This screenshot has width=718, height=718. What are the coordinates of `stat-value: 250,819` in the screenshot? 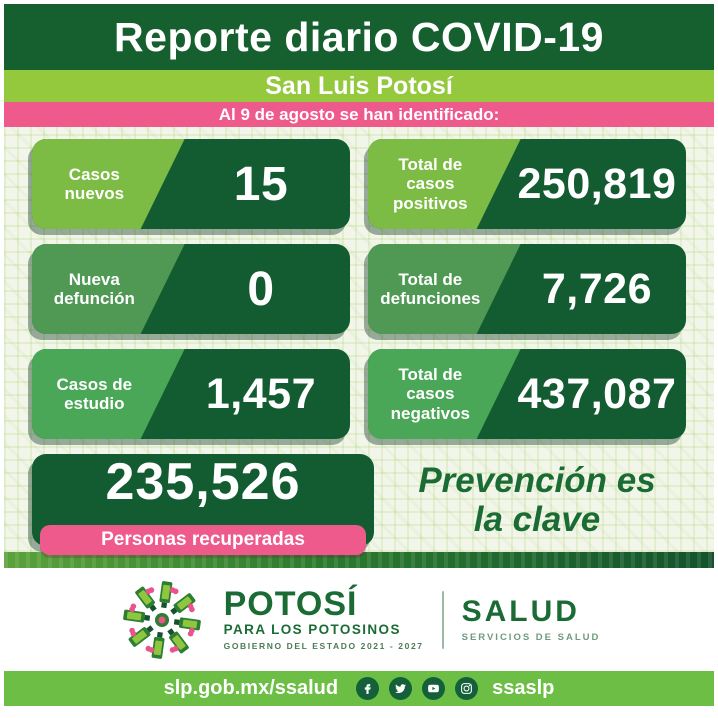 It's located at (597, 183).